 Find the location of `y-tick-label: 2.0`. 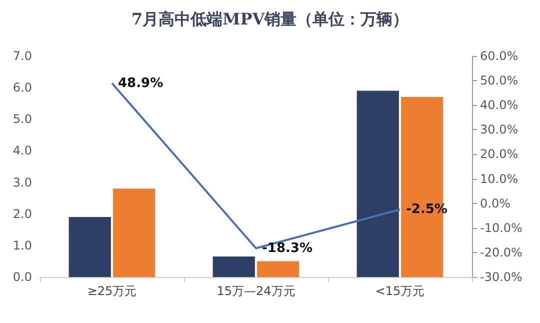

y-tick-label: 2.0 is located at coordinates (22, 213).